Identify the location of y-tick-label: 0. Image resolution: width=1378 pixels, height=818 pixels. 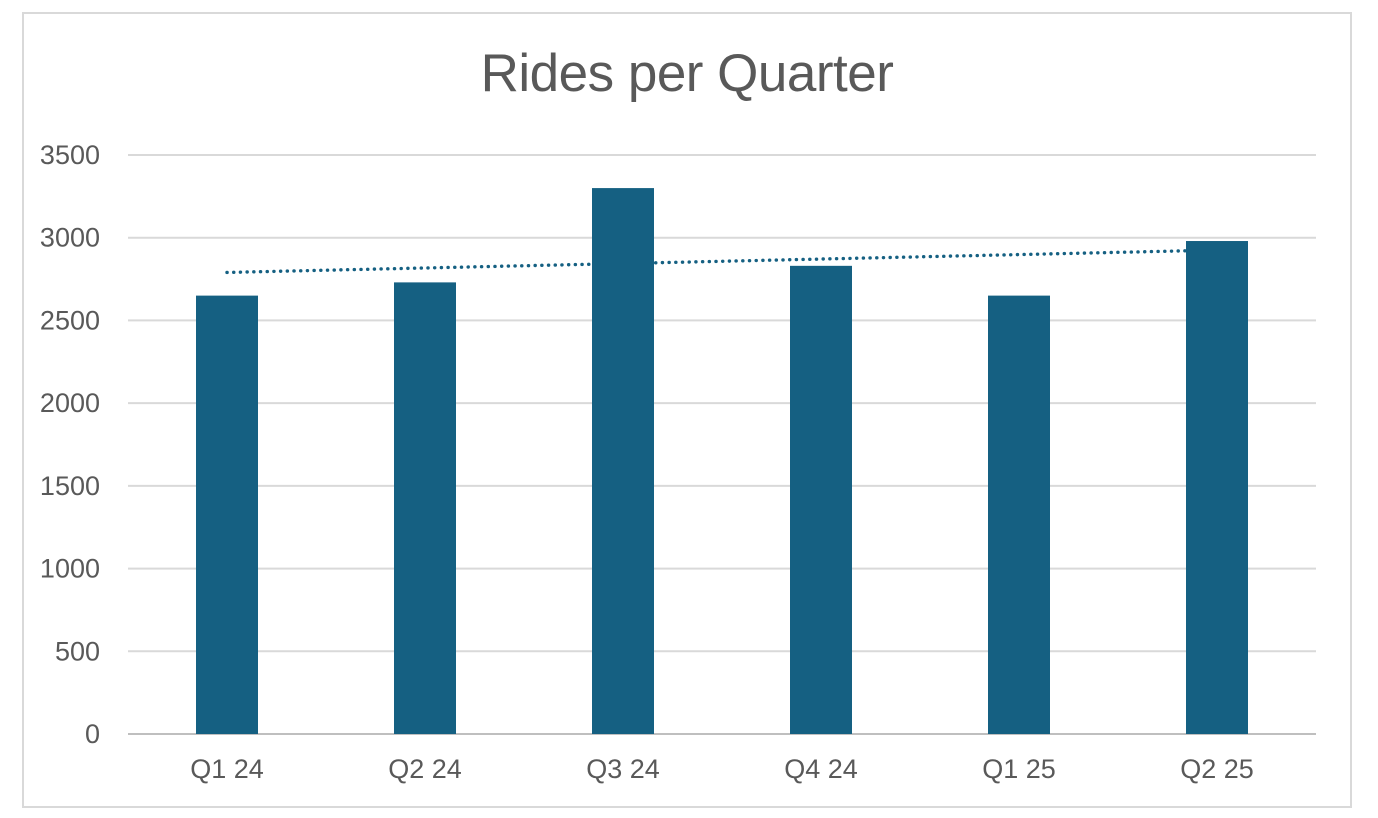
(92, 734).